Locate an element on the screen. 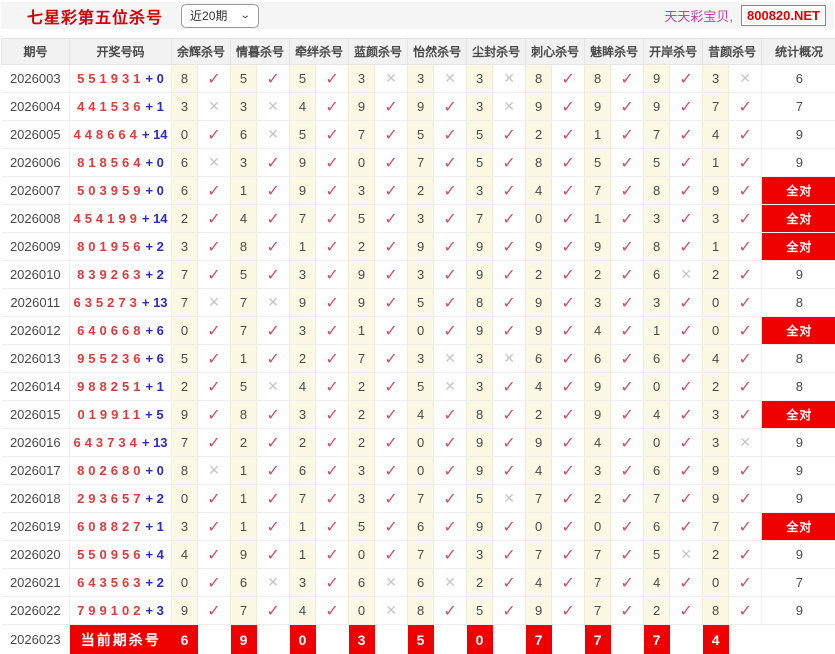 The width and height of the screenshot is (835, 654). kill-number-cell: 7 is located at coordinates (716, 107).